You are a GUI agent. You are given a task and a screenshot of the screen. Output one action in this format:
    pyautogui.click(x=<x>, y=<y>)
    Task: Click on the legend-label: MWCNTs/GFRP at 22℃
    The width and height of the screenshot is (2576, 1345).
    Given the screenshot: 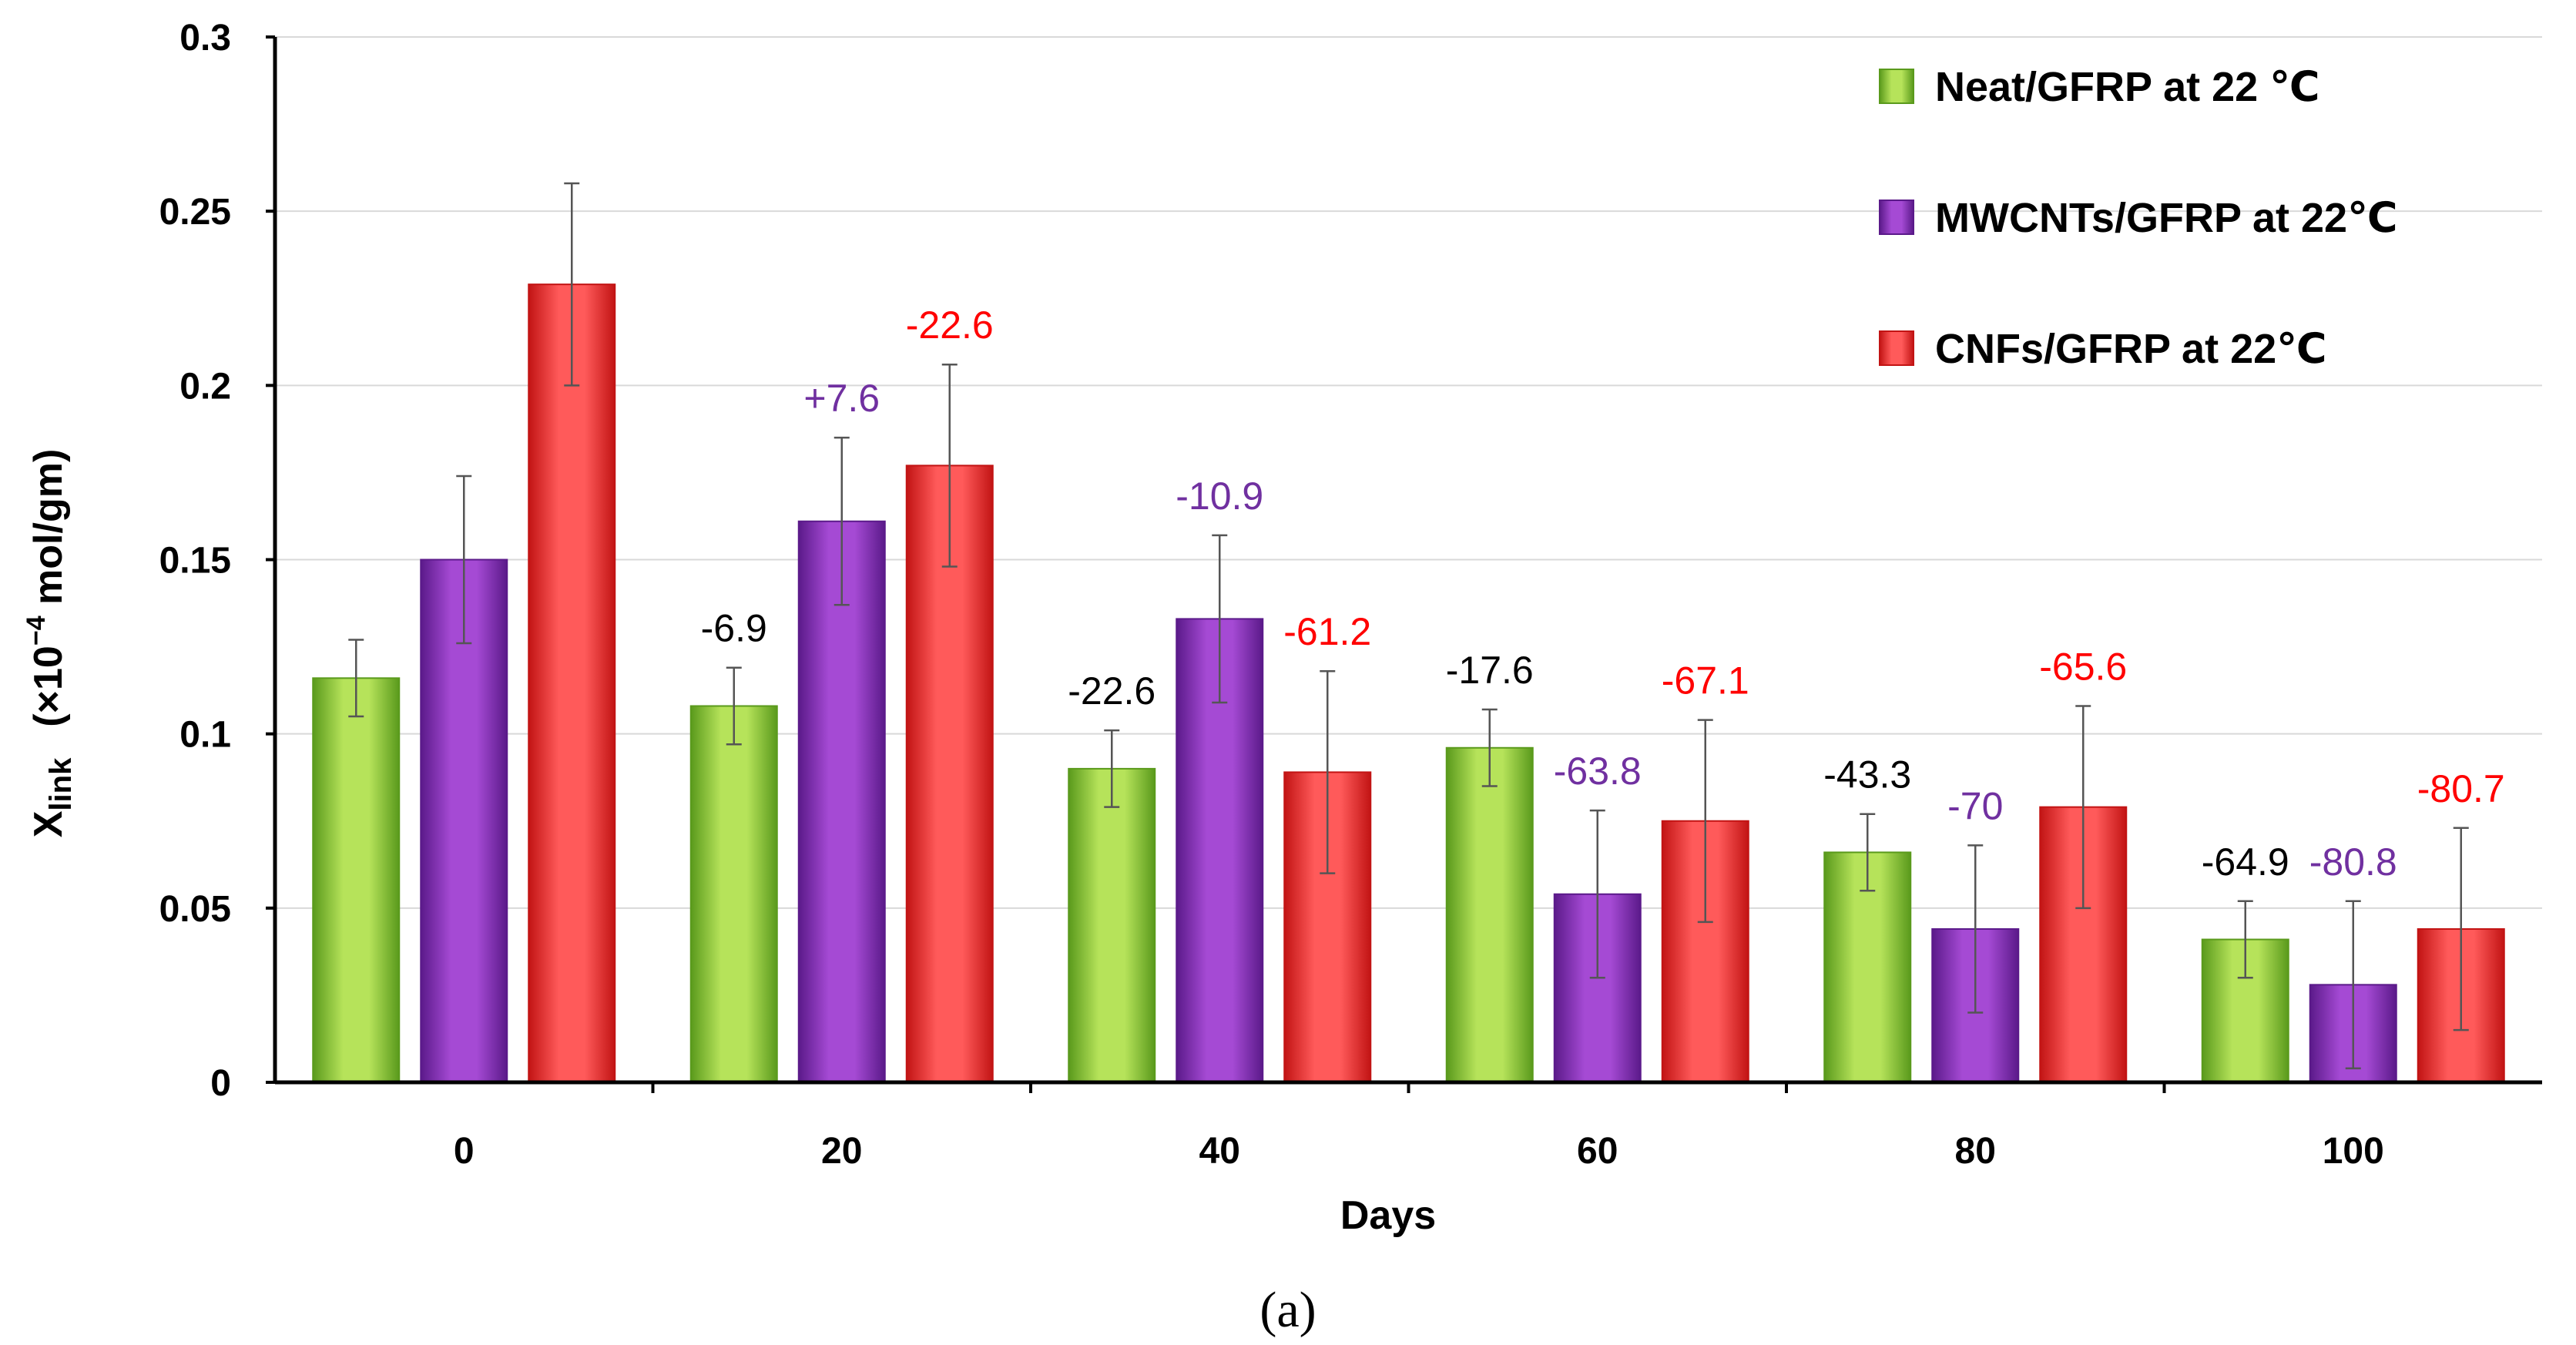 What is the action you would take?
    pyautogui.click(x=2166, y=218)
    